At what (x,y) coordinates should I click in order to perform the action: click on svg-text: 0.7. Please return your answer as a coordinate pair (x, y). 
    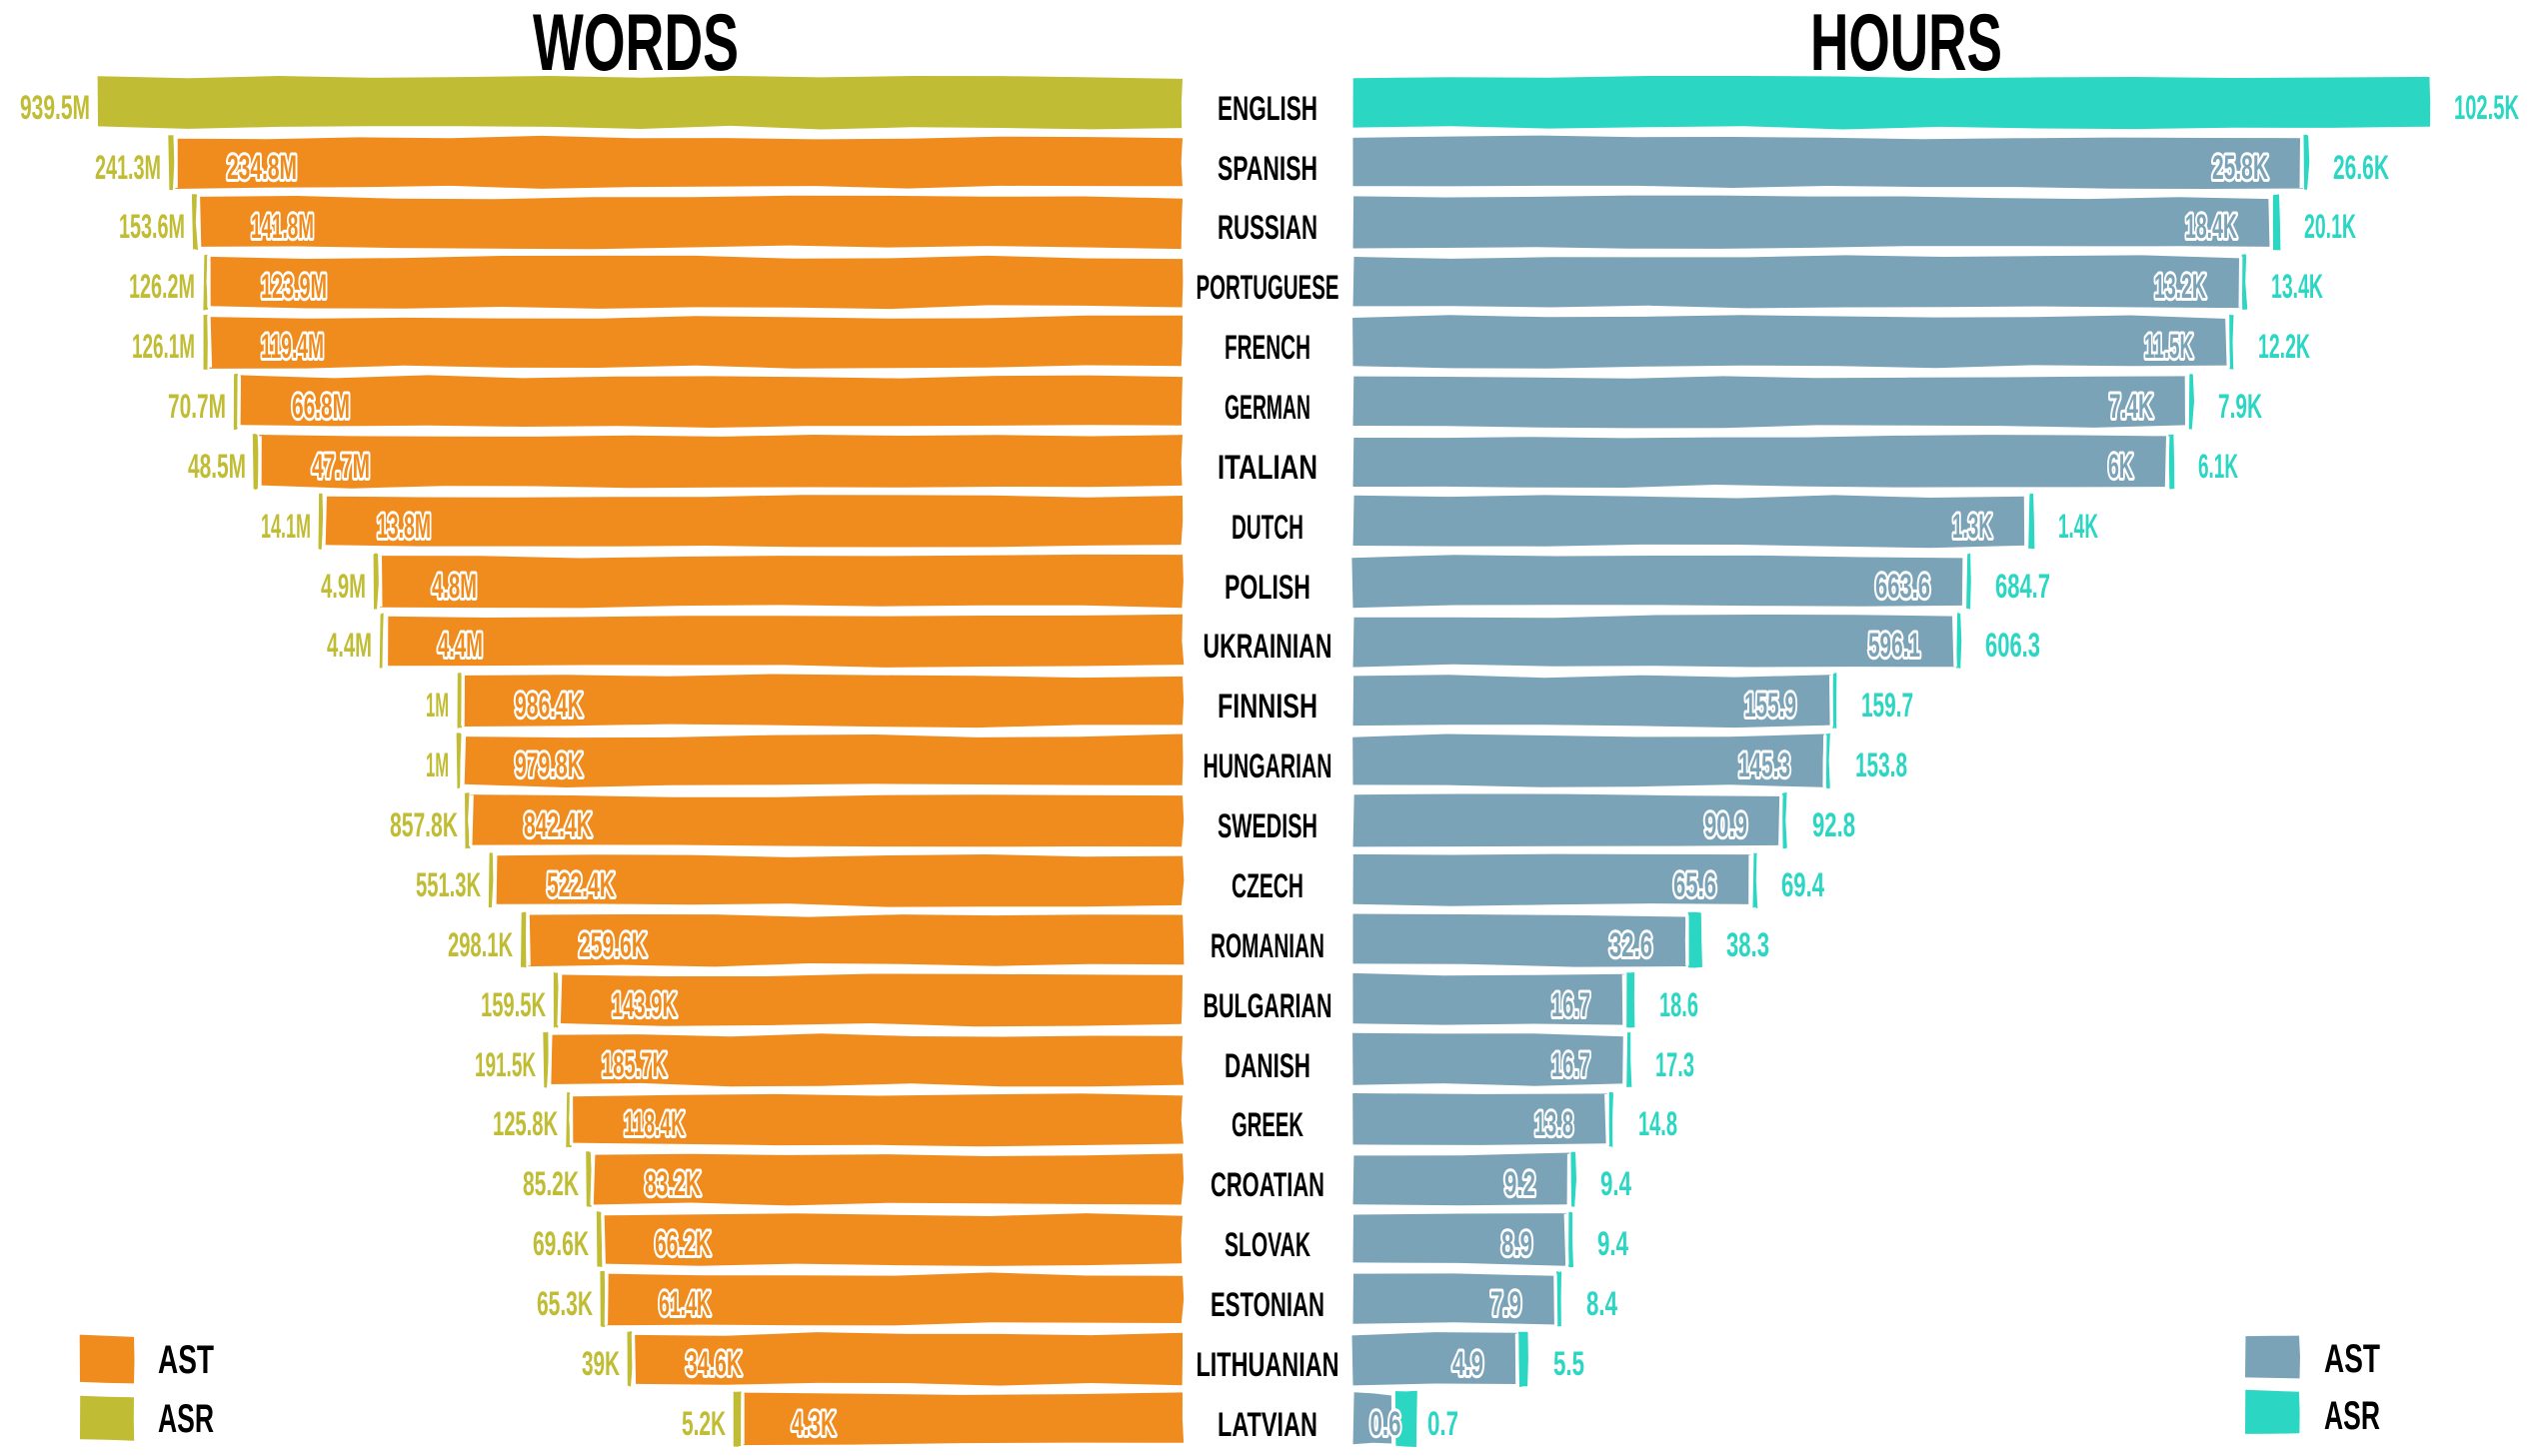
    Looking at the image, I should click on (1442, 1424).